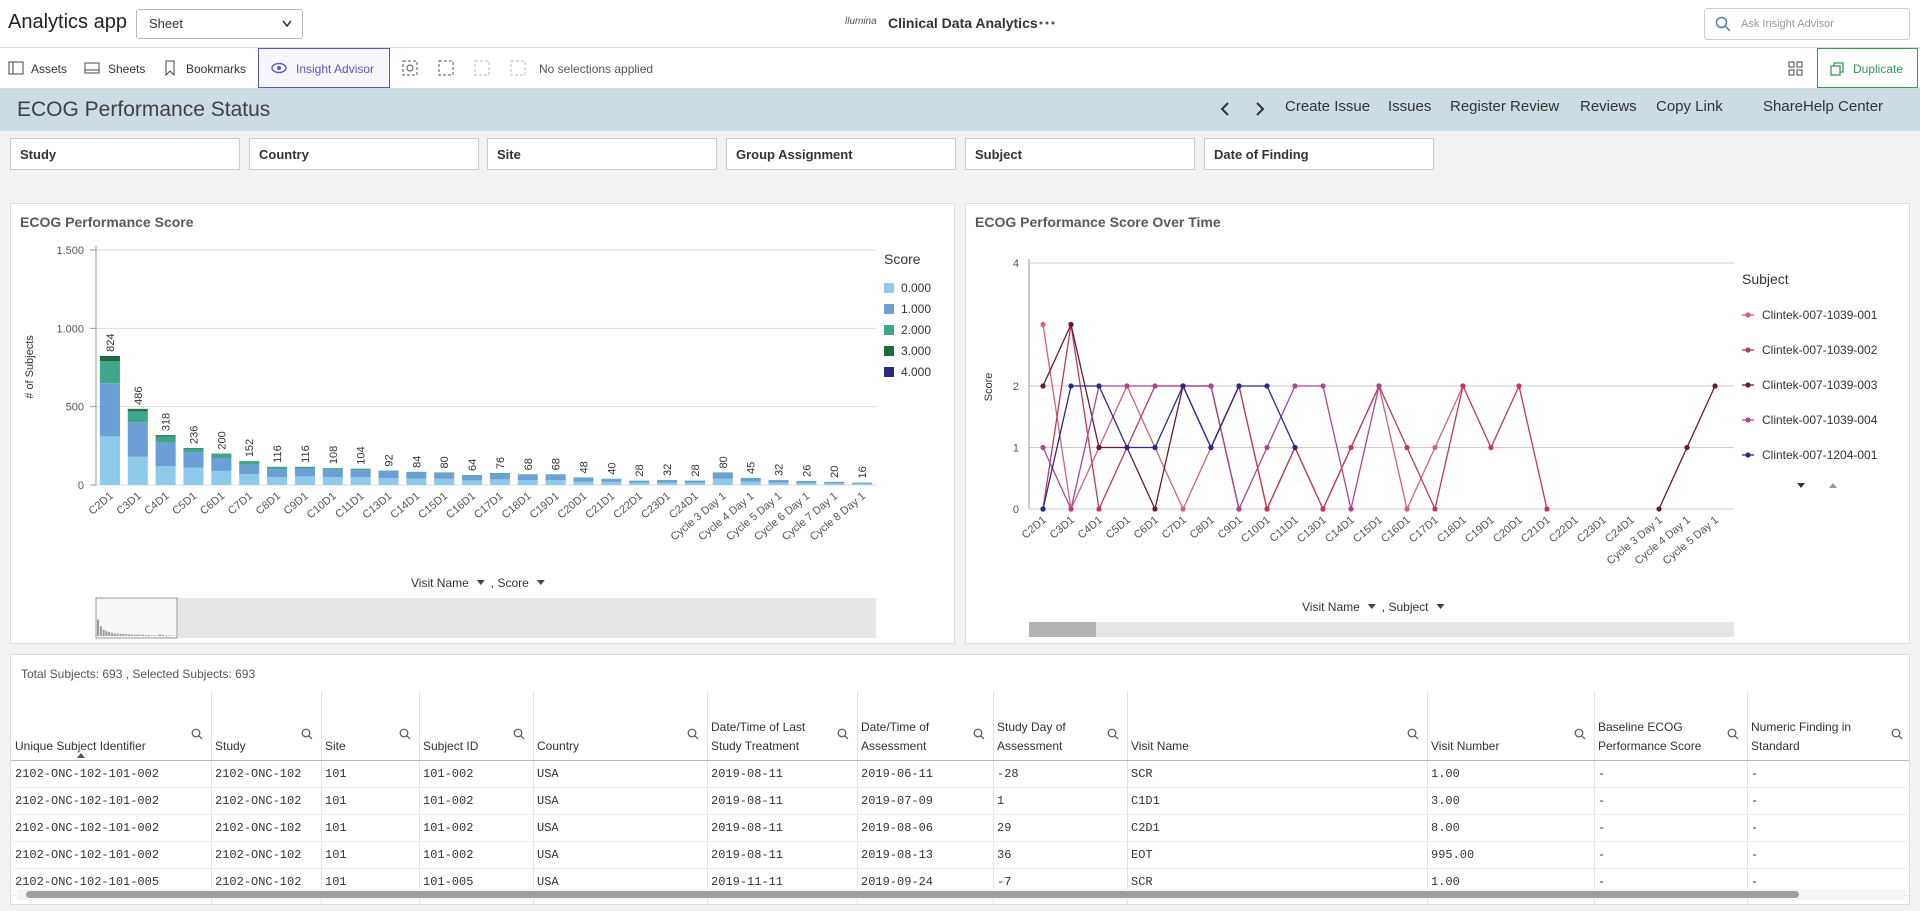 The image size is (1920, 911). I want to click on dimension-selector: , Score, so click(510, 583).